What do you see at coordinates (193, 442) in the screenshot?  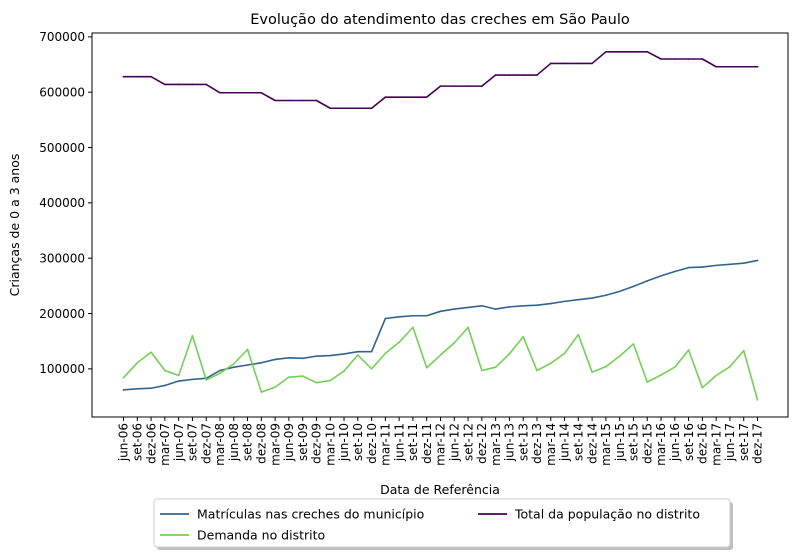 I see `x-tick-label: set-07` at bounding box center [193, 442].